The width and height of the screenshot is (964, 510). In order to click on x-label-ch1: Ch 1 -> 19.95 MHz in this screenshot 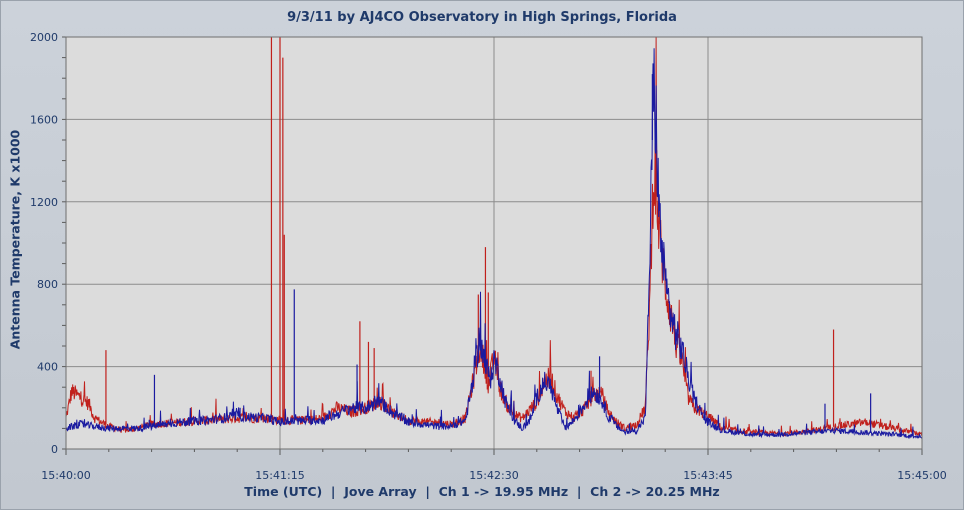, I will do `click(503, 491)`.